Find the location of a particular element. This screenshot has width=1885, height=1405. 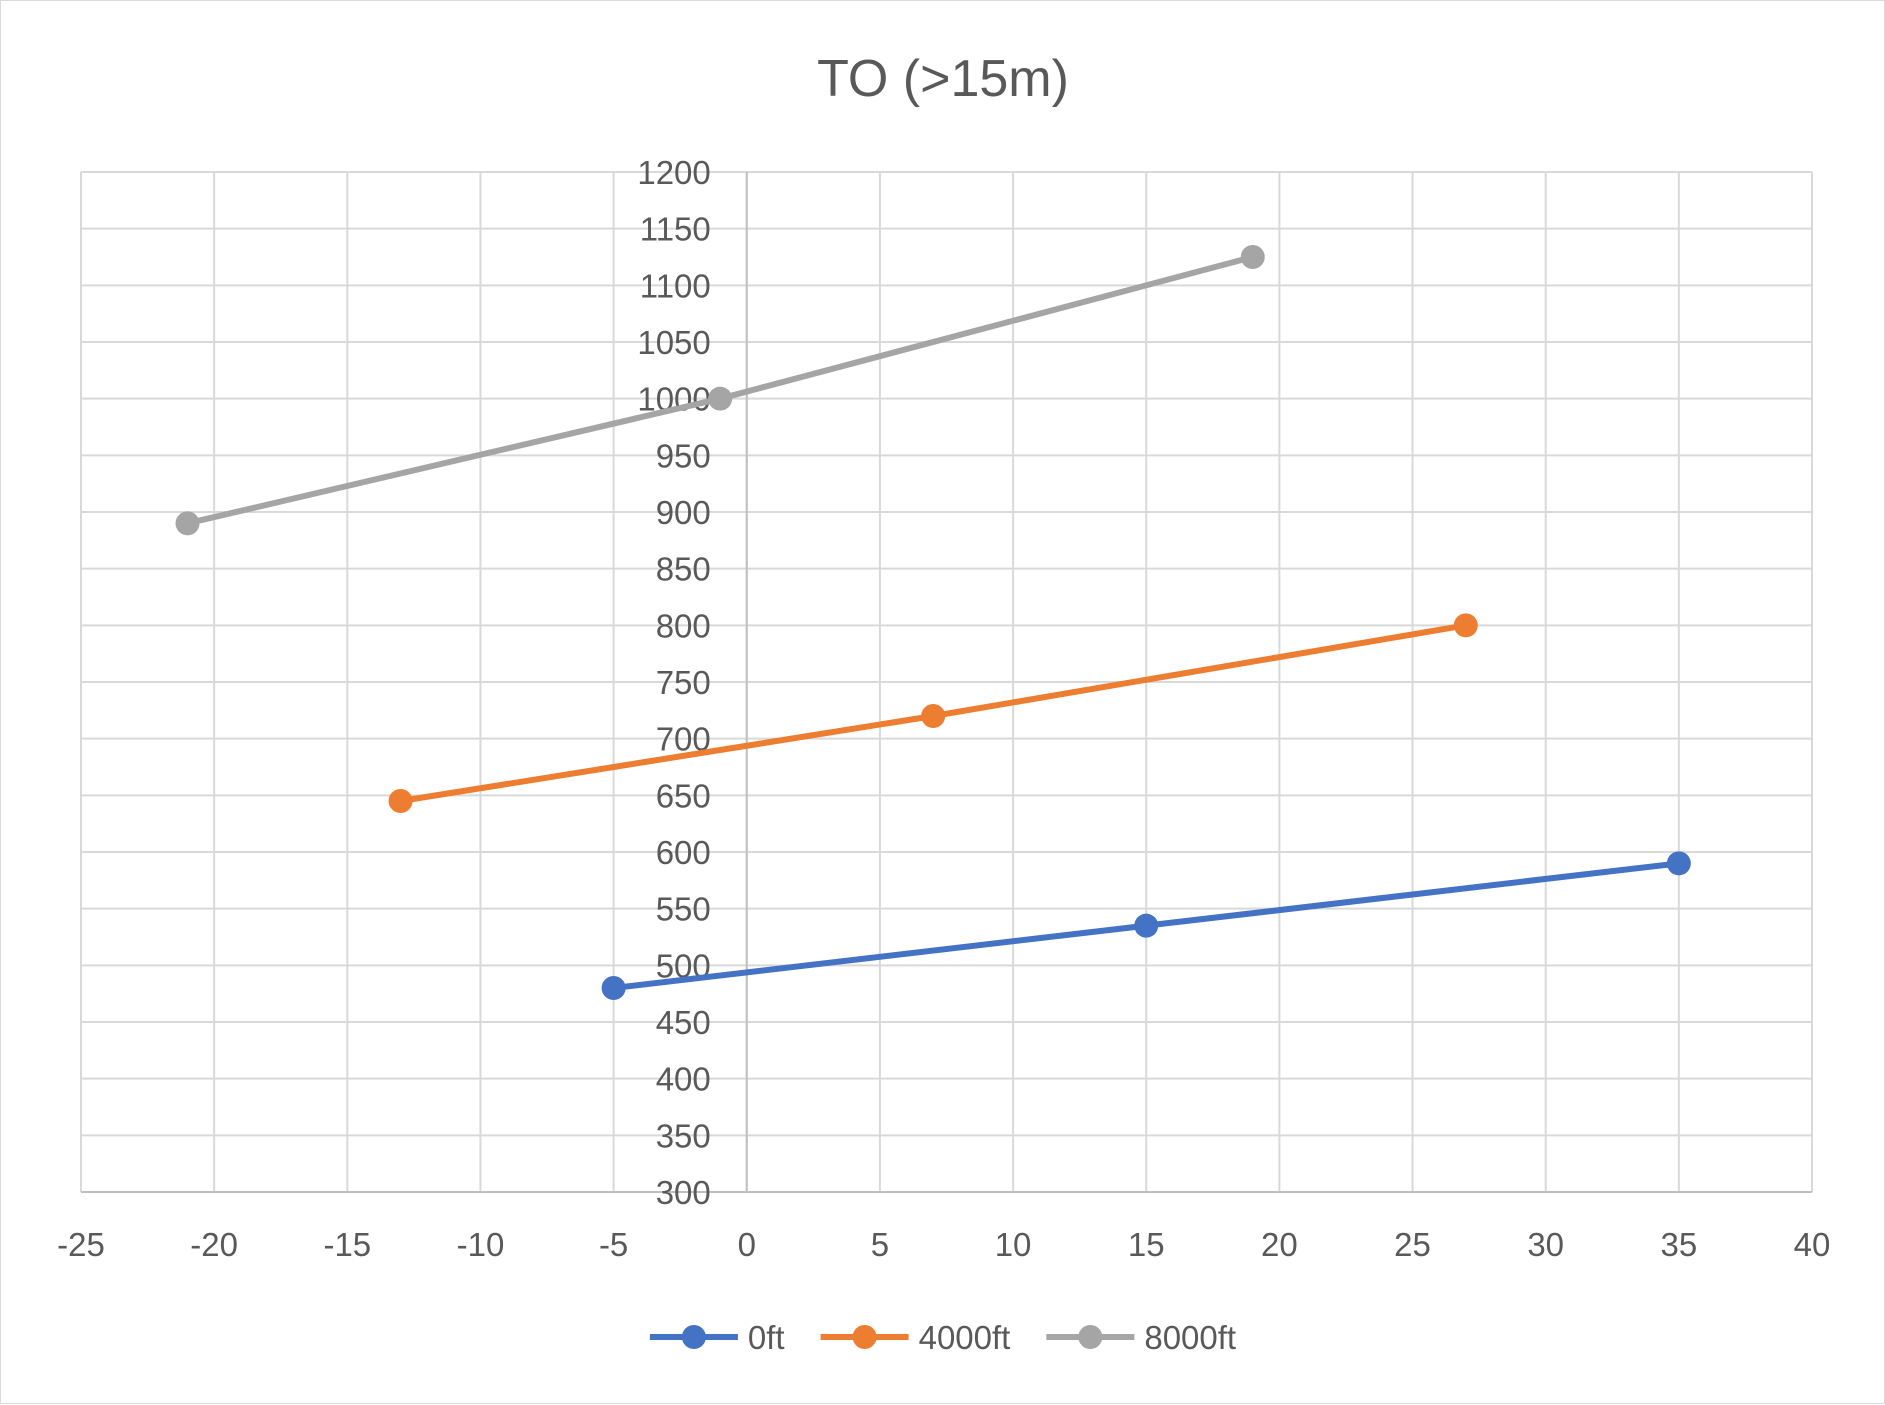

y-tick-label: 1100 is located at coordinates (675, 285).